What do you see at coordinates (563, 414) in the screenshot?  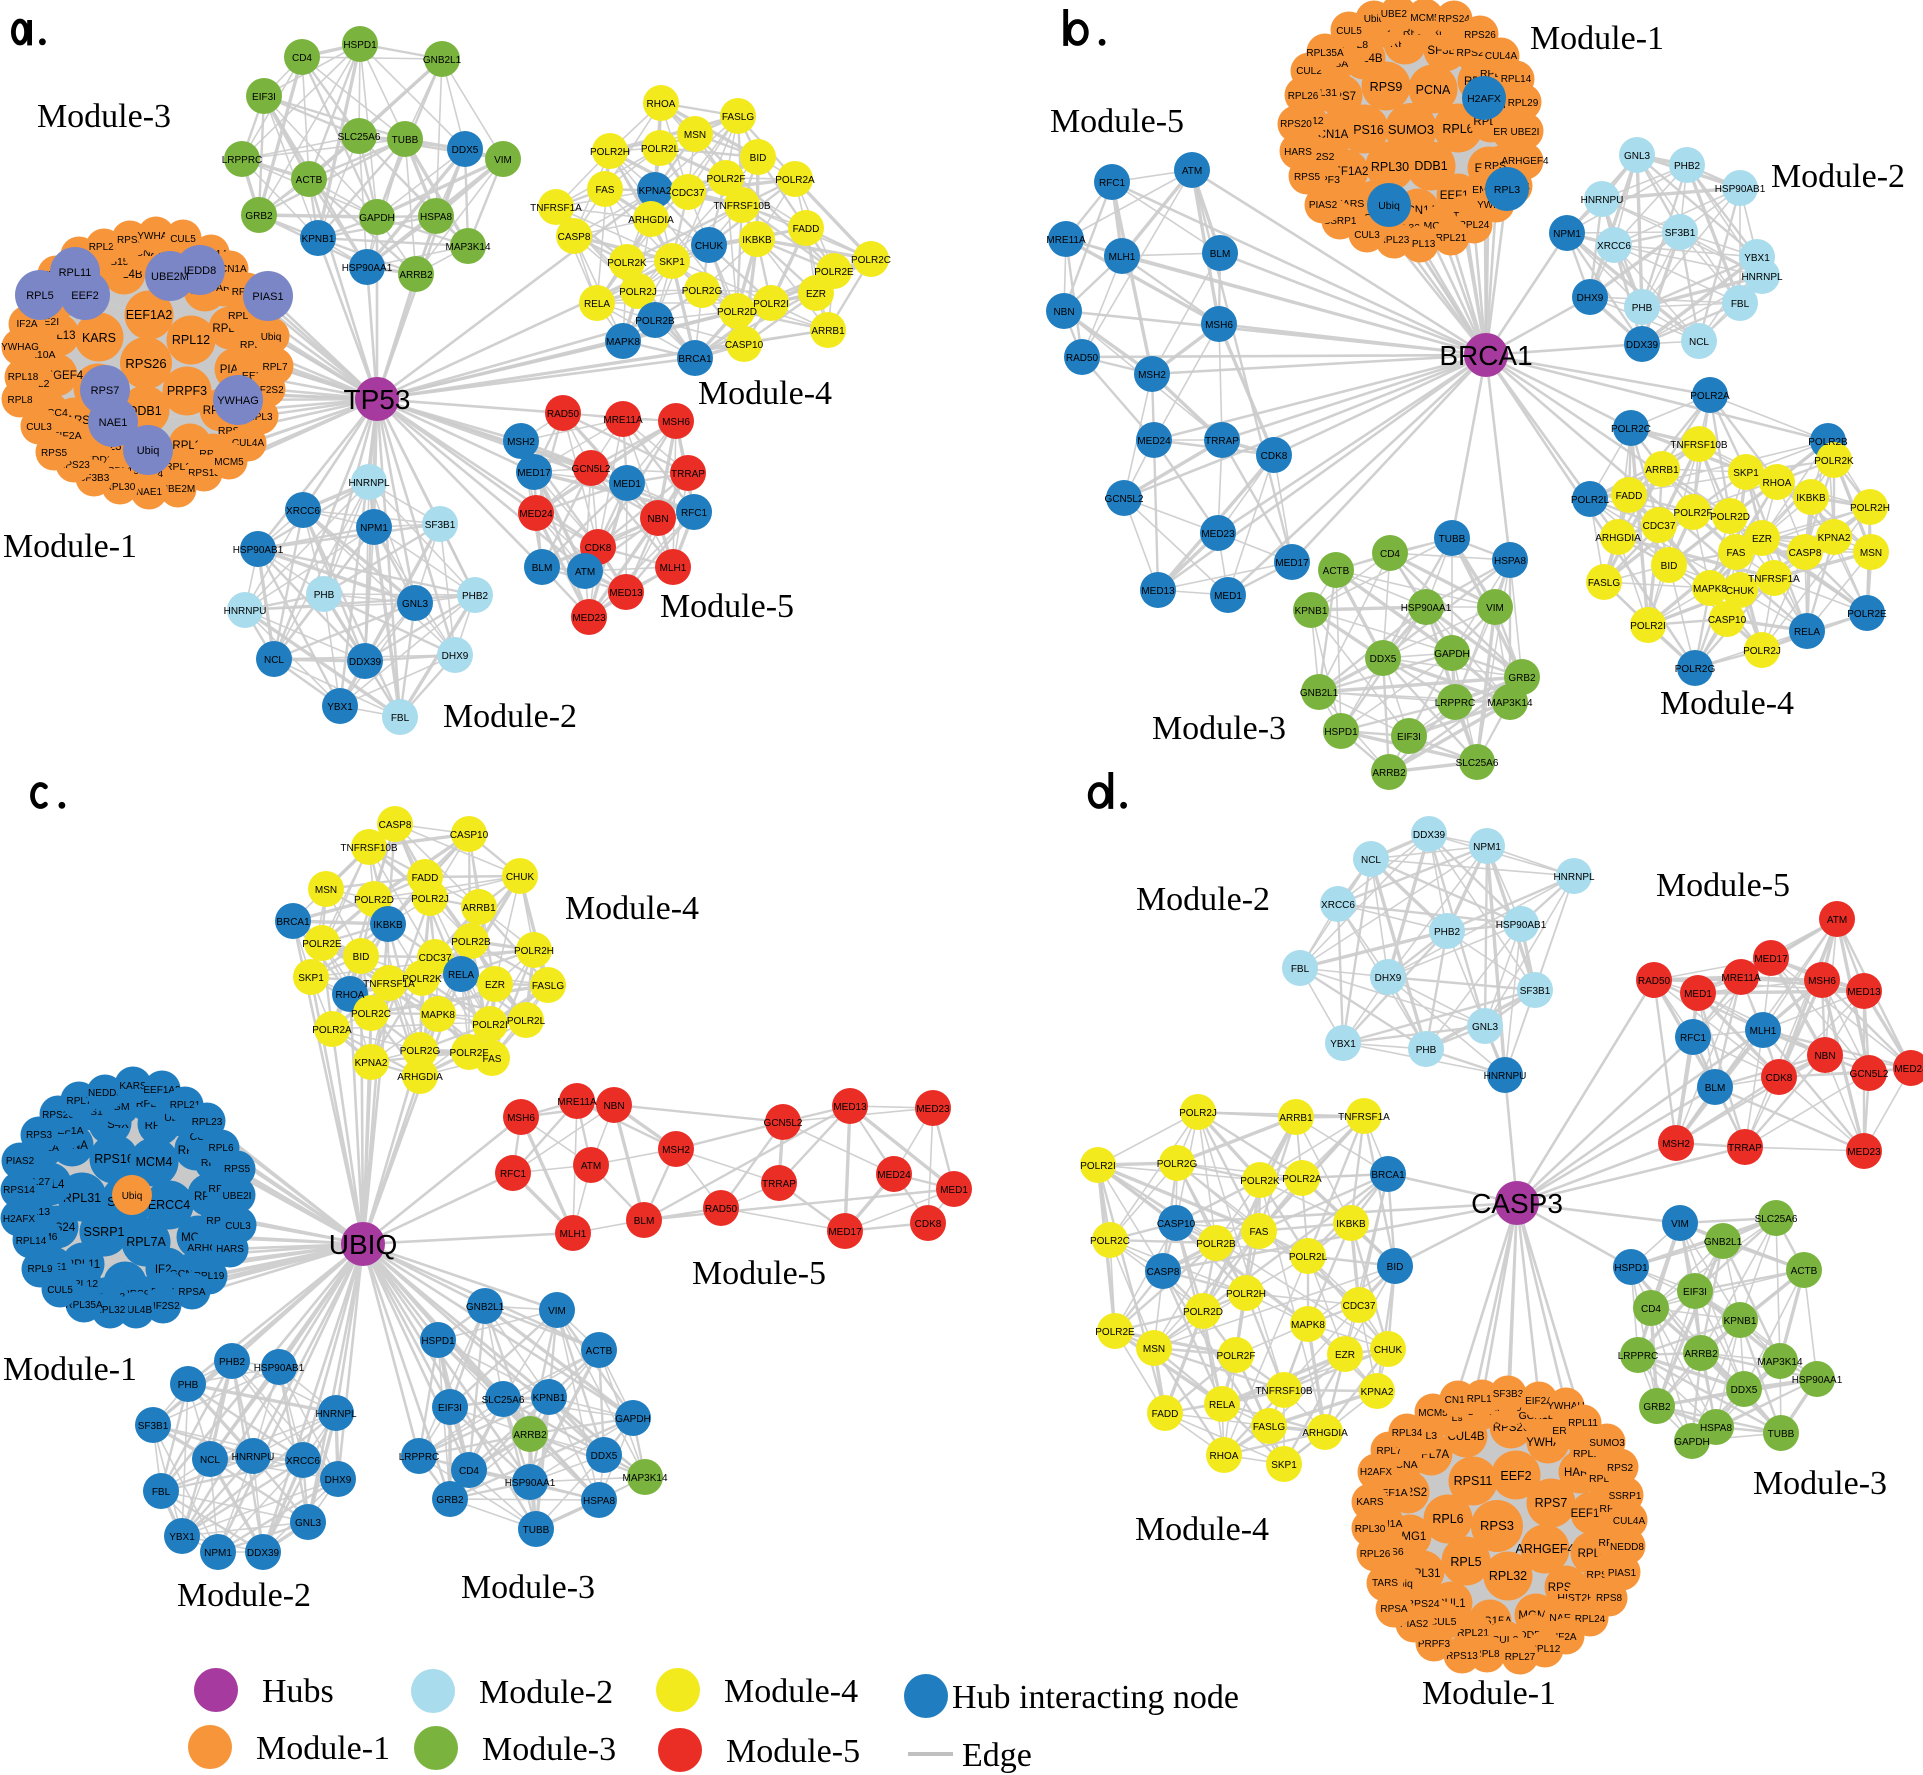 I see `svg-text: RAD50` at bounding box center [563, 414].